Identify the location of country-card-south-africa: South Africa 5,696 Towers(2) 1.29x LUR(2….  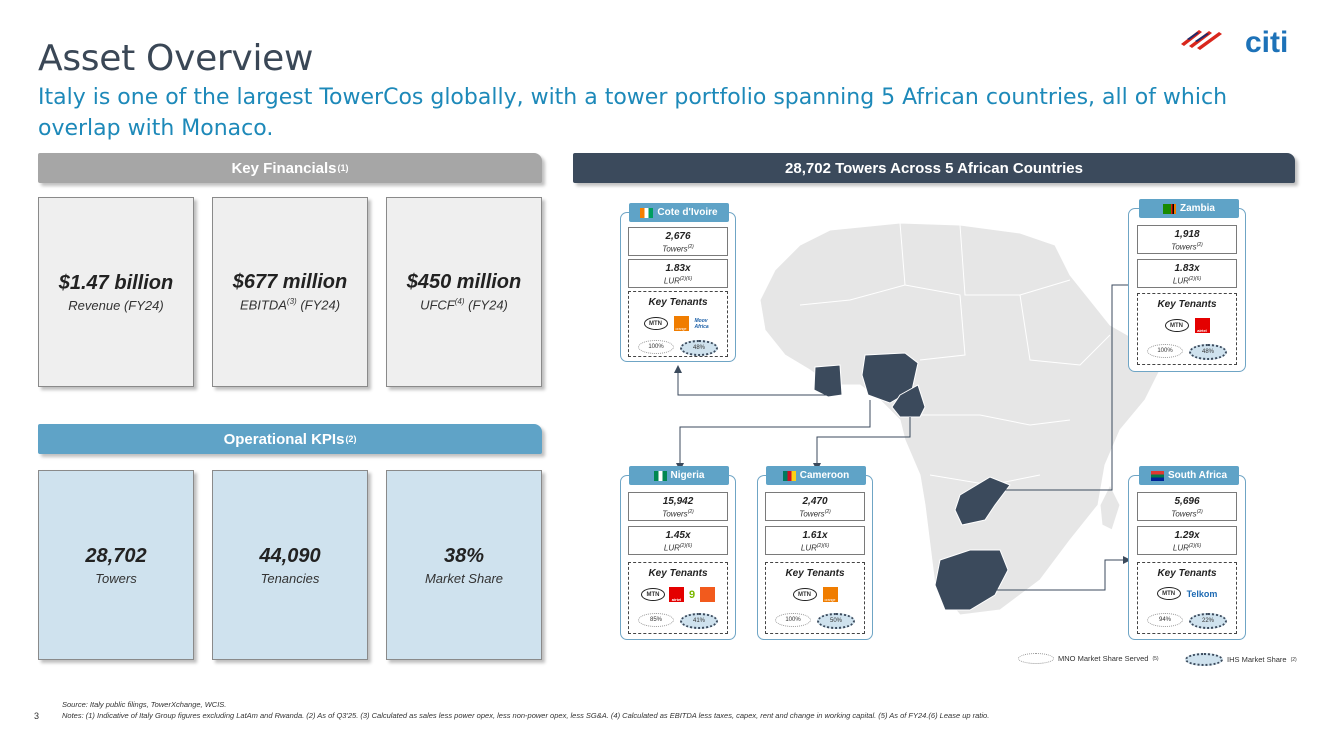
(1187, 553).